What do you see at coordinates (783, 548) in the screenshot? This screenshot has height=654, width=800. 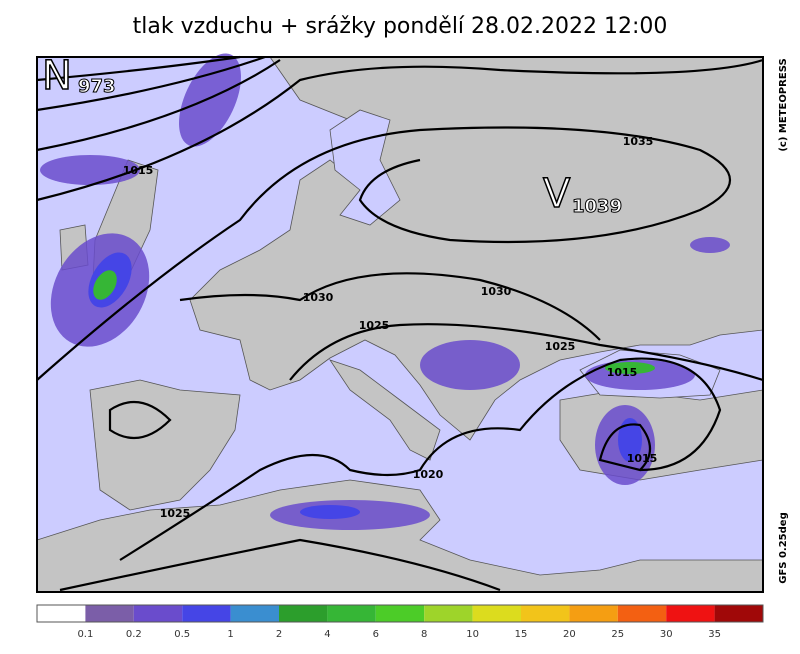 I see `credit: GFS 0.25deg` at bounding box center [783, 548].